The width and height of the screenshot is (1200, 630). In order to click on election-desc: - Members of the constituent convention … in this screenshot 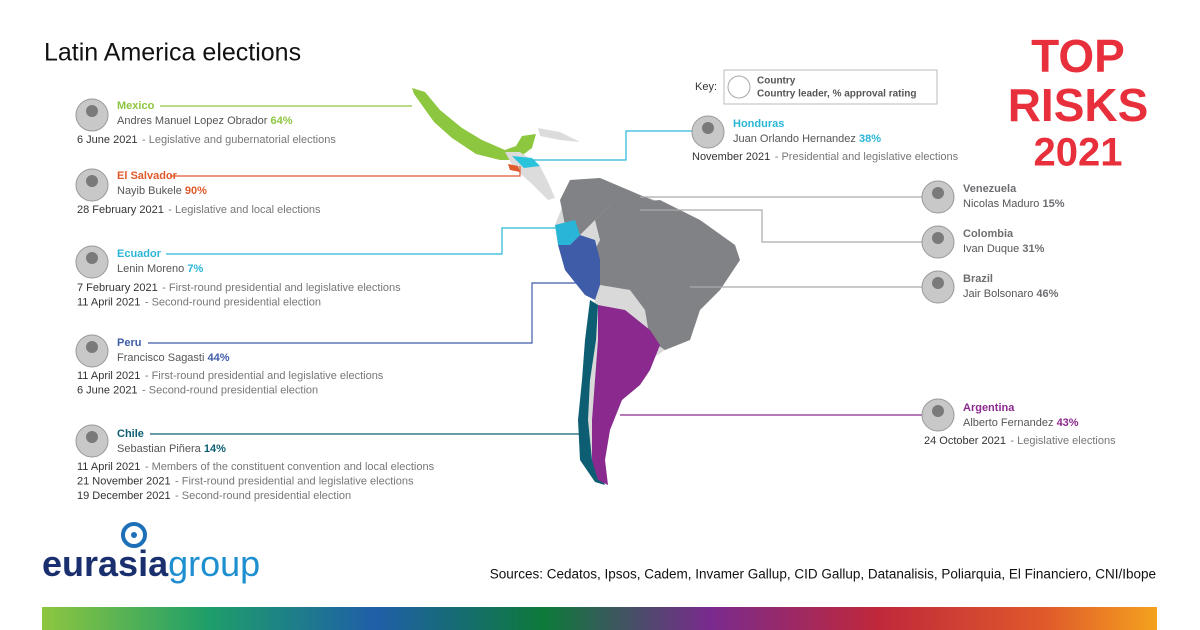, I will do `click(290, 467)`.